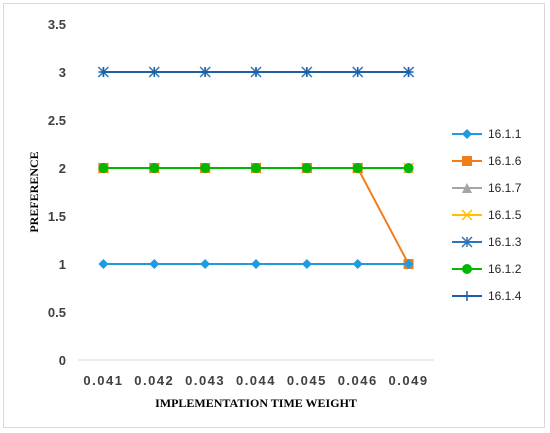 This screenshot has height=433, width=550. I want to click on x-tick-label: 0.045, so click(307, 380).